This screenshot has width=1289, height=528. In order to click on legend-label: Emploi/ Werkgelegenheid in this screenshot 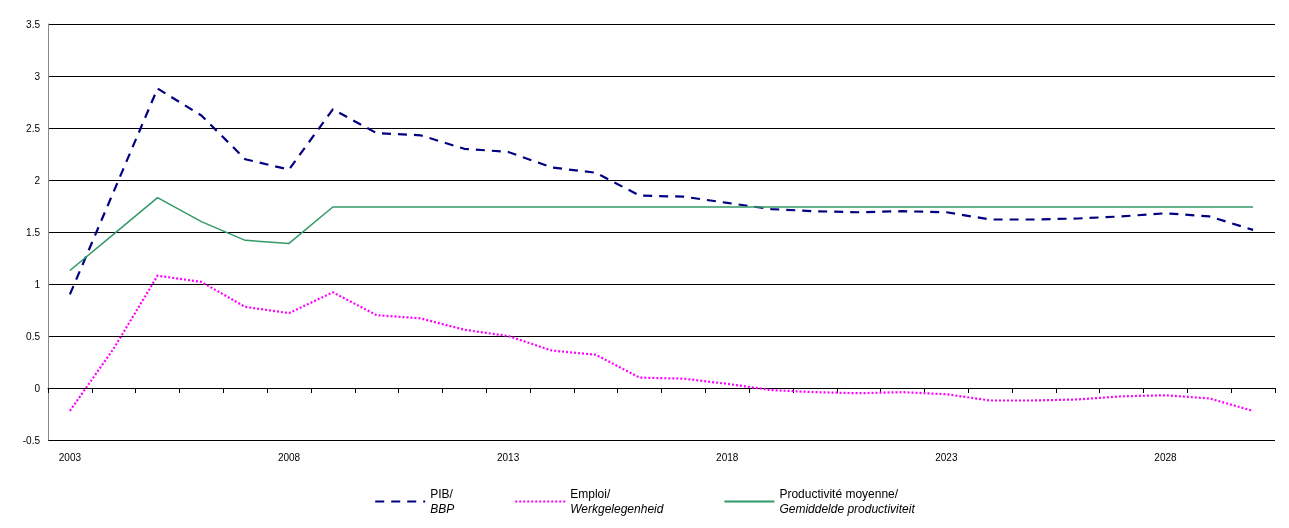, I will do `click(617, 501)`.